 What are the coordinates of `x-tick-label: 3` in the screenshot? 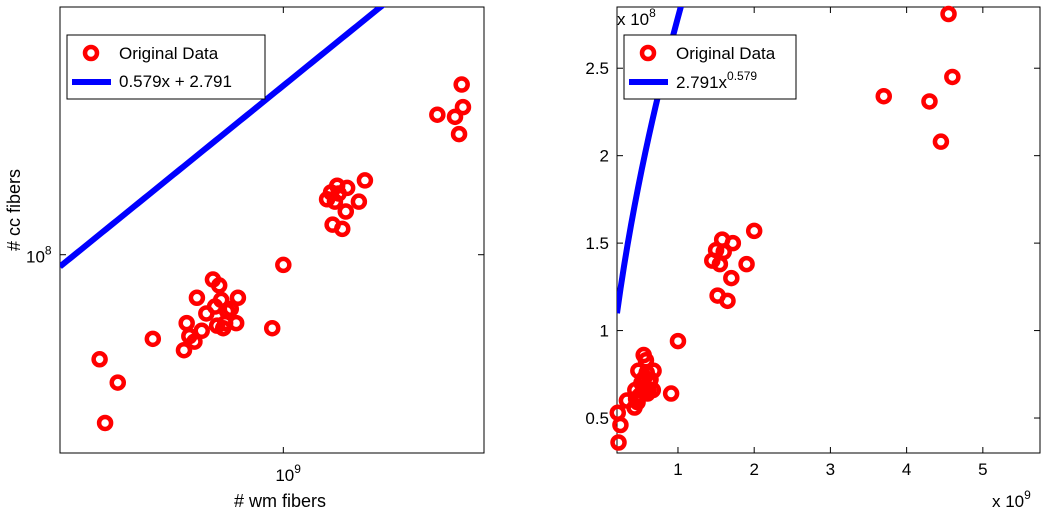 It's located at (830, 469).